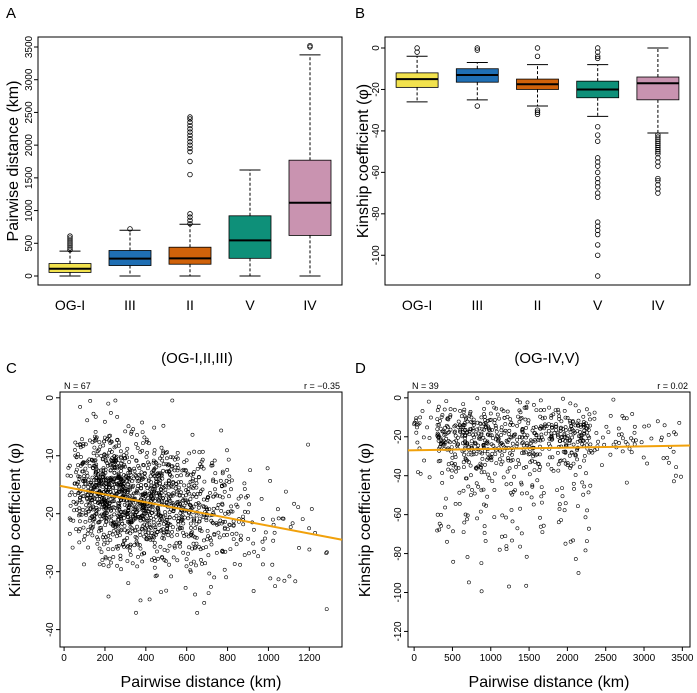 The image size is (697, 693). What do you see at coordinates (398, 475) in the screenshot?
I see `y-tick-label: -40` at bounding box center [398, 475].